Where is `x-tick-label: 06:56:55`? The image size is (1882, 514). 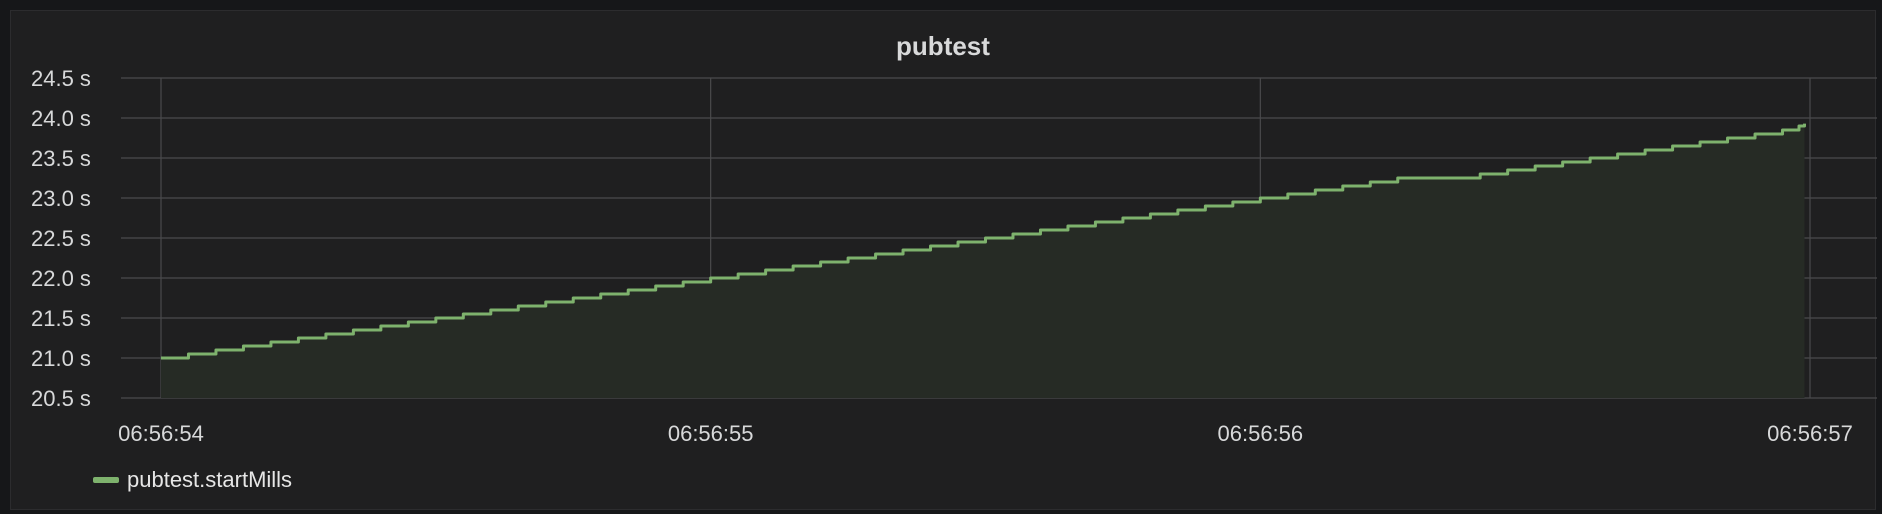 x-tick-label: 06:56:55 is located at coordinates (711, 433).